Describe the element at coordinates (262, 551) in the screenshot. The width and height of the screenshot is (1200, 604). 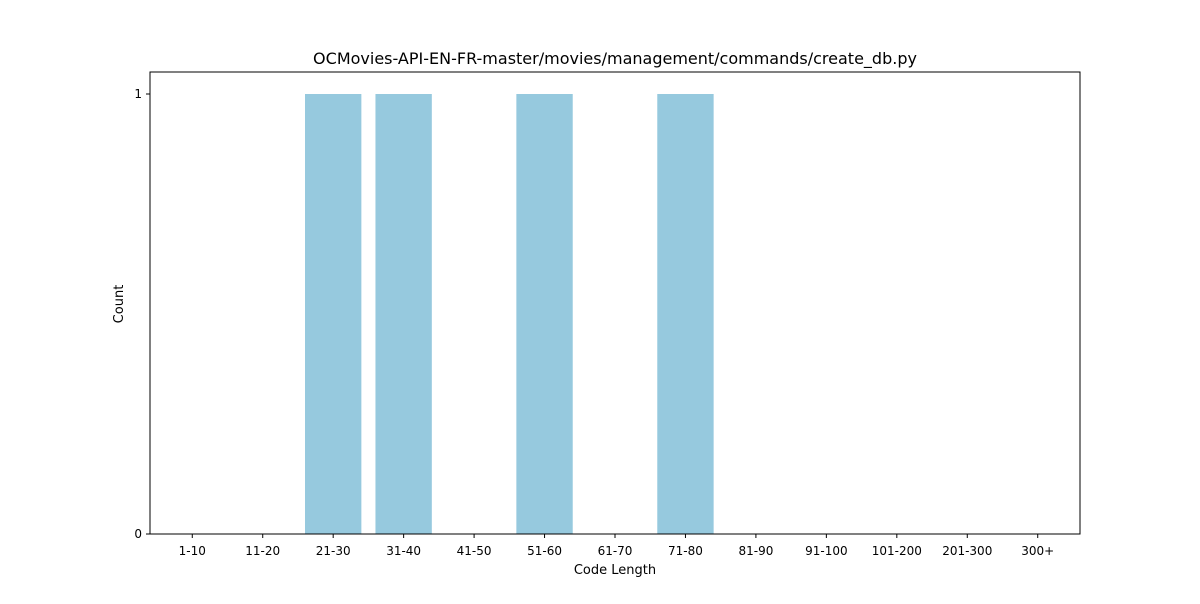
I see `x-tick-label: 11-20` at that location.